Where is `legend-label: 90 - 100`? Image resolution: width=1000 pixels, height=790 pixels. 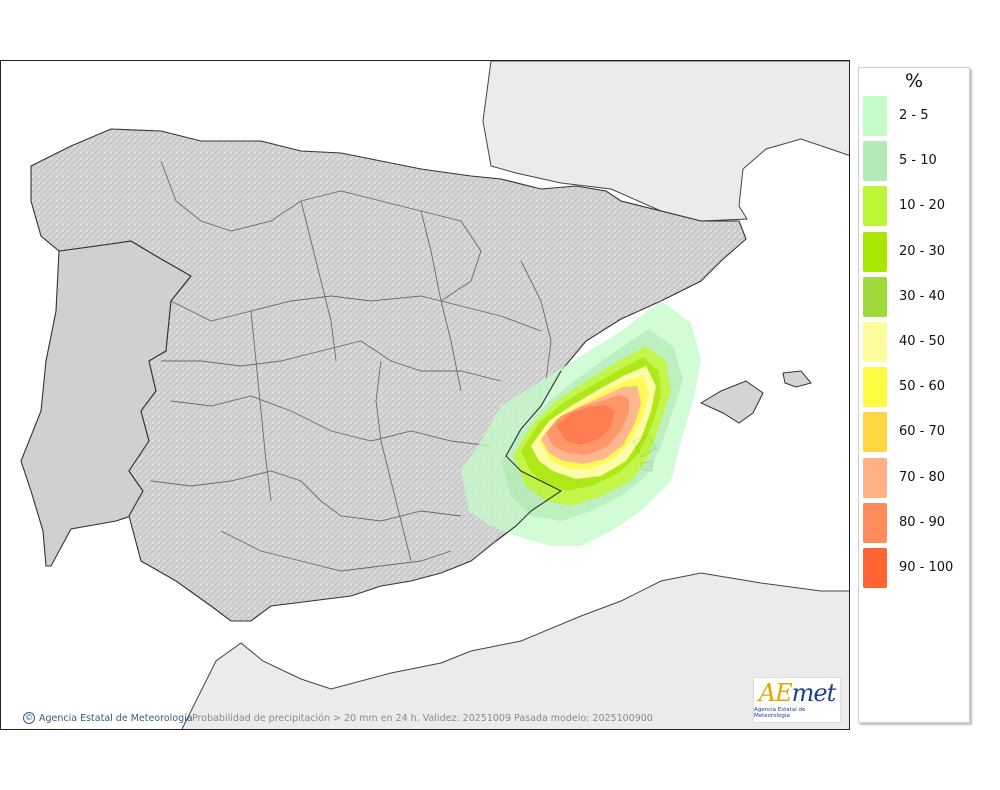 legend-label: 90 - 100 is located at coordinates (926, 567).